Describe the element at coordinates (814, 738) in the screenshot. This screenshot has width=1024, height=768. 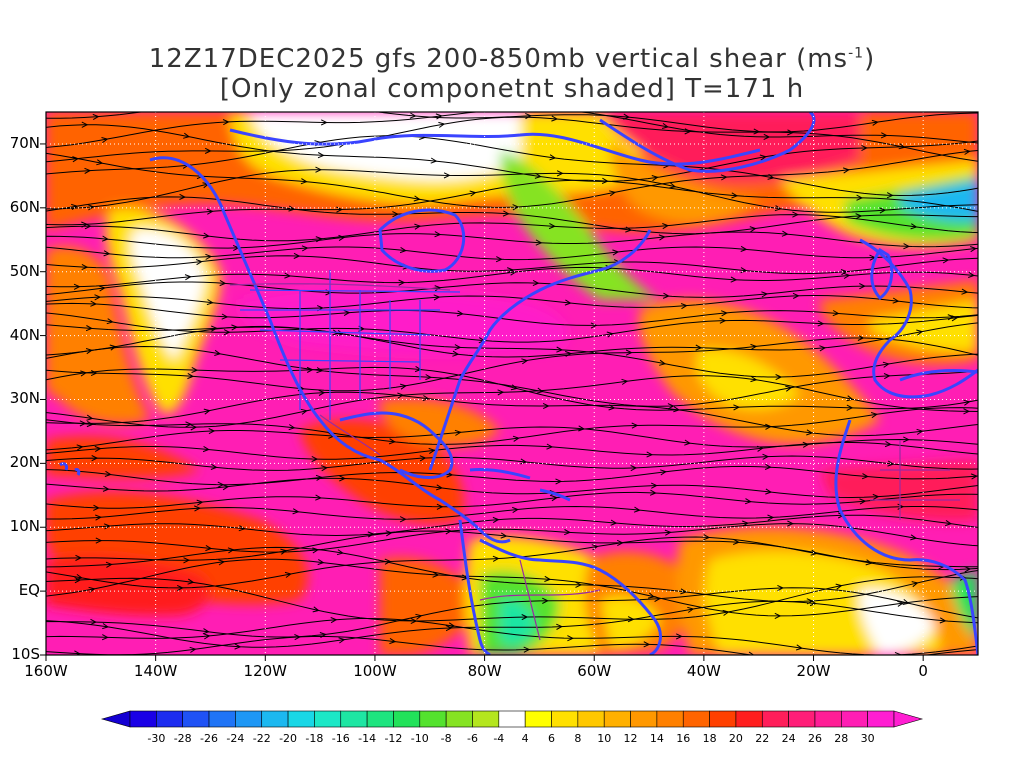
I see `colorbar-label: 26` at that location.